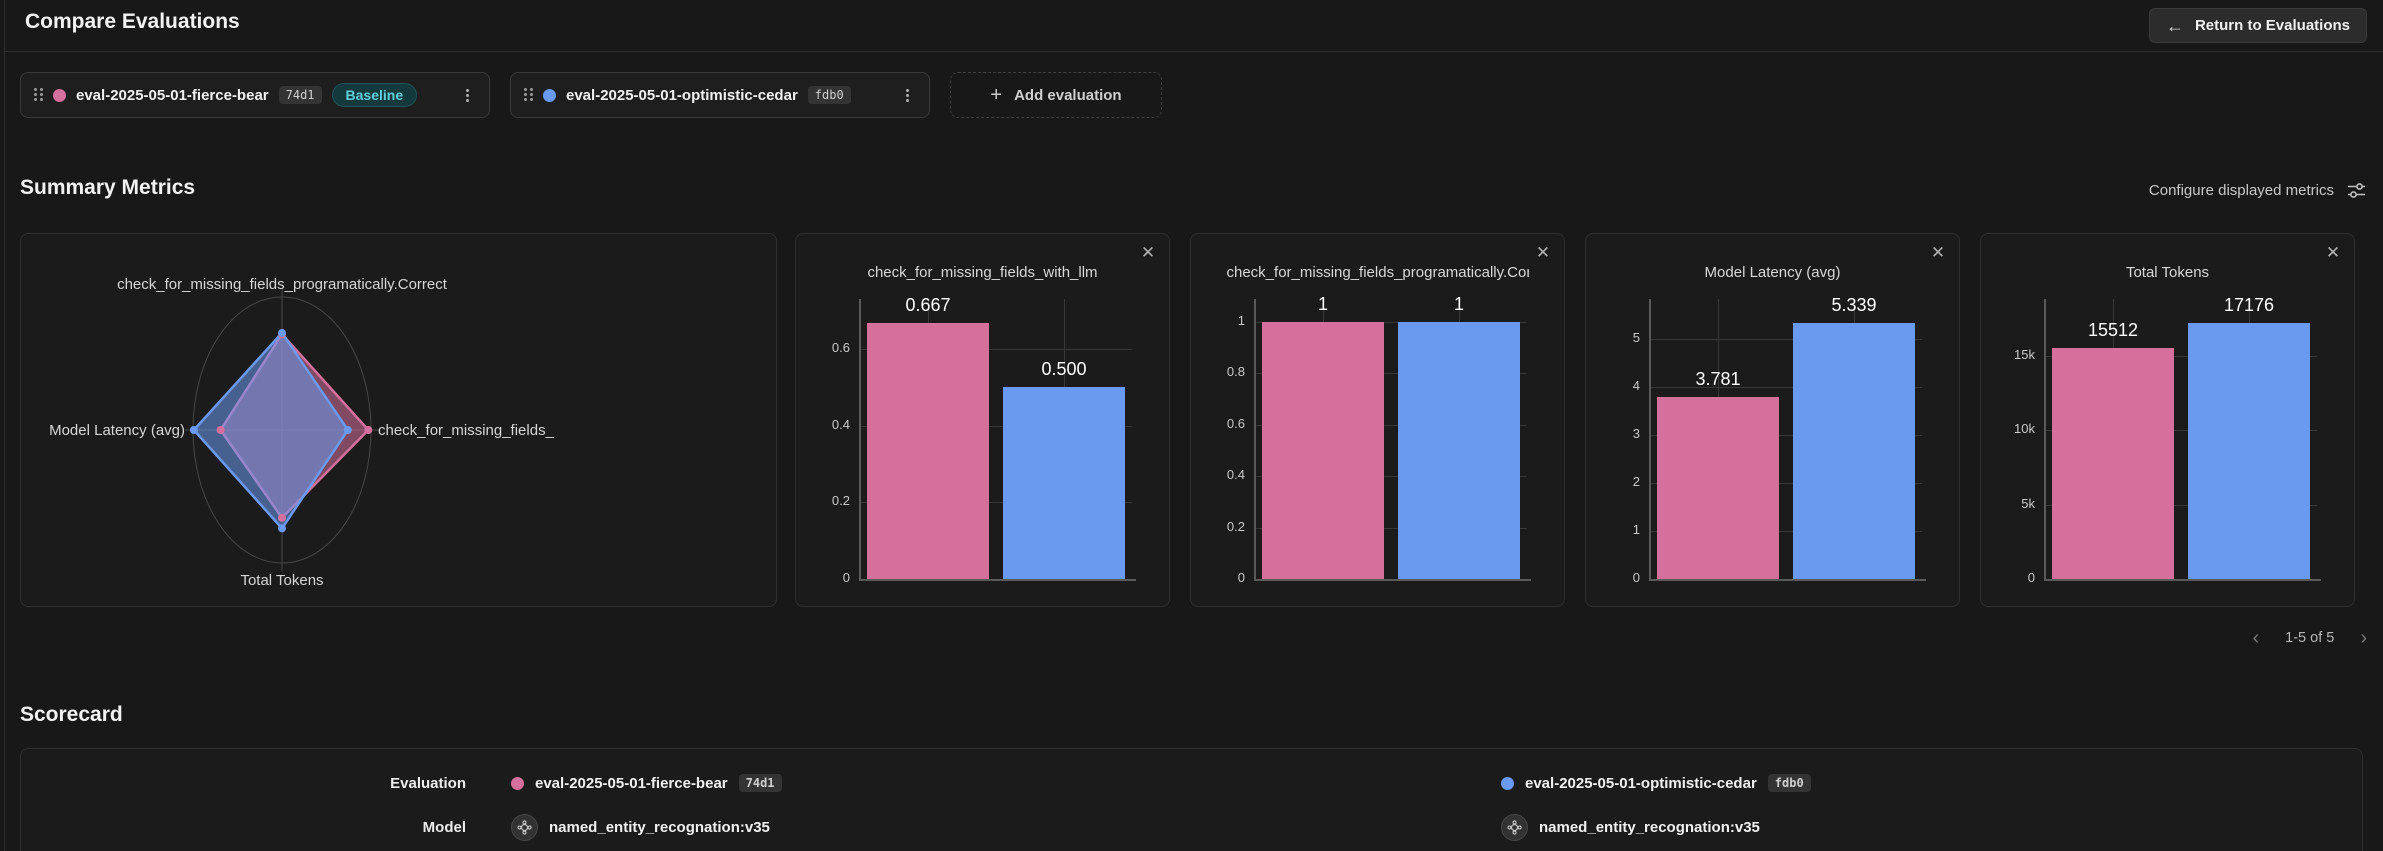 This screenshot has height=851, width=2383. I want to click on add-evaluation-label: Add evaluation, so click(1068, 95).